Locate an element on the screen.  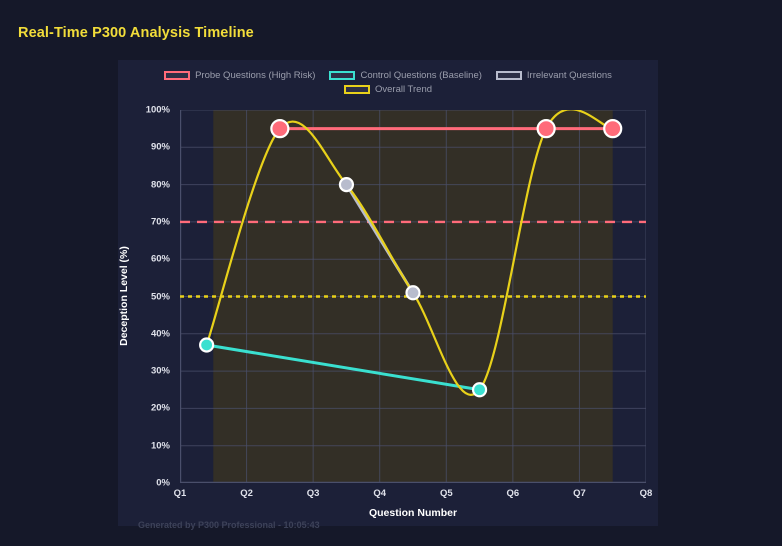
y-tick-label: 30% is located at coordinates (160, 371).